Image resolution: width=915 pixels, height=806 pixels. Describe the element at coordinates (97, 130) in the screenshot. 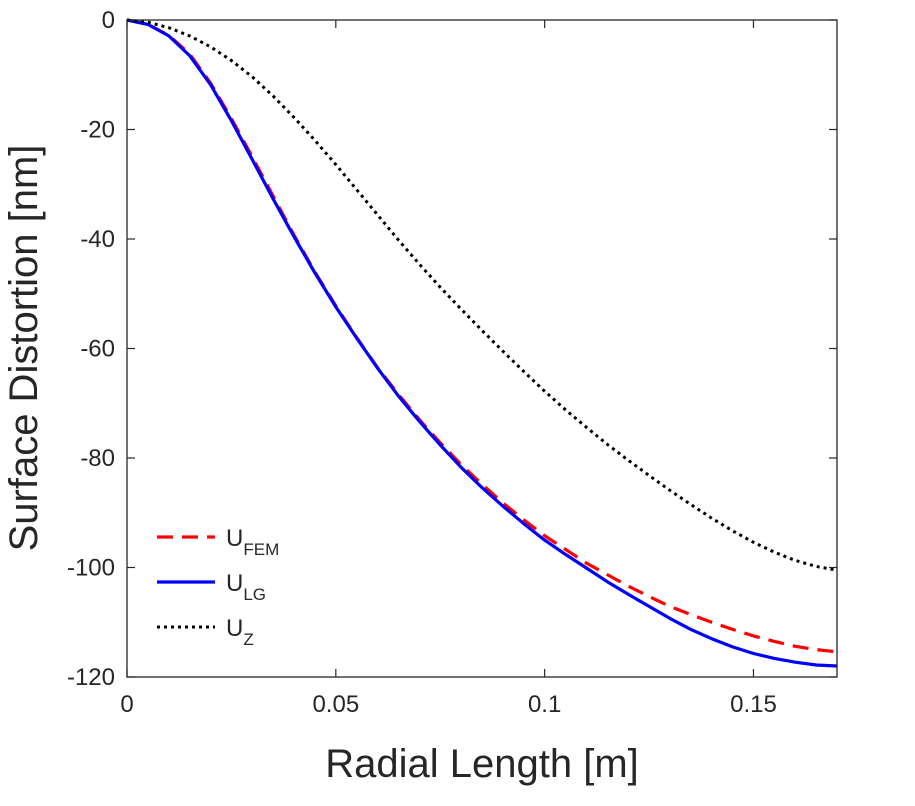

I see `y-tick-label: -20` at that location.